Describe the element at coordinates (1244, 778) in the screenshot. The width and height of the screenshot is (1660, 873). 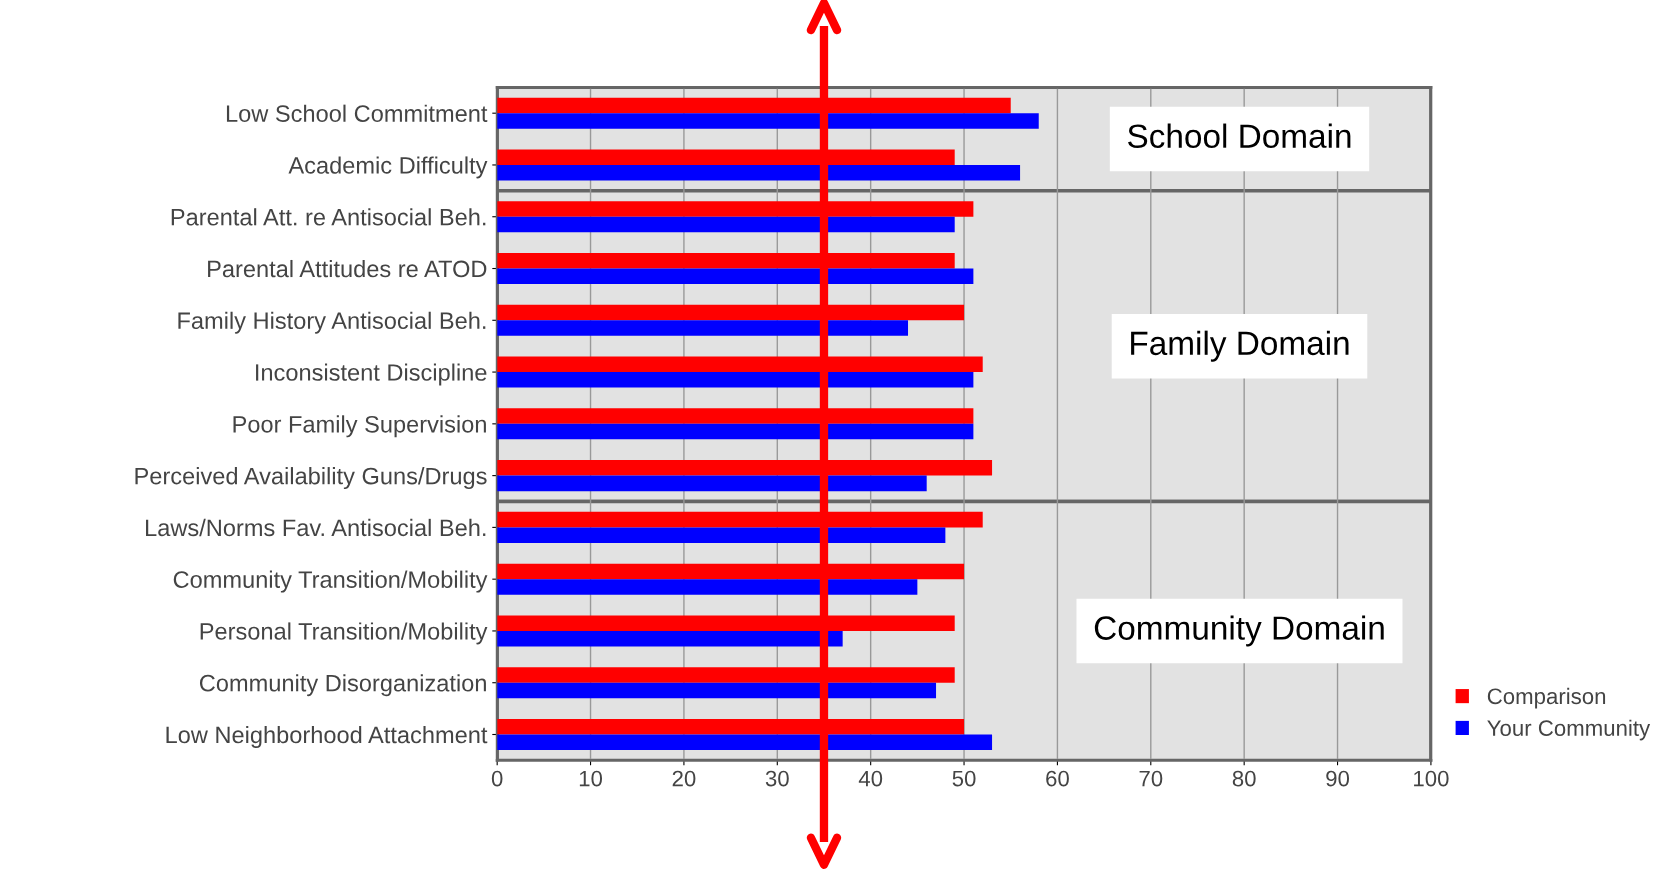
I see `x-tick-label: 80` at that location.